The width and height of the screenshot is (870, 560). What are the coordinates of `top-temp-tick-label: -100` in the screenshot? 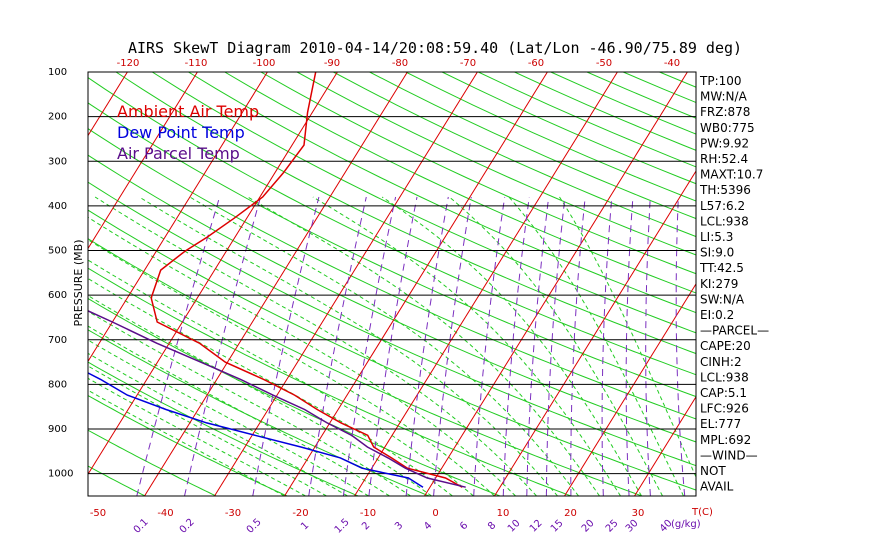 It's located at (264, 63).